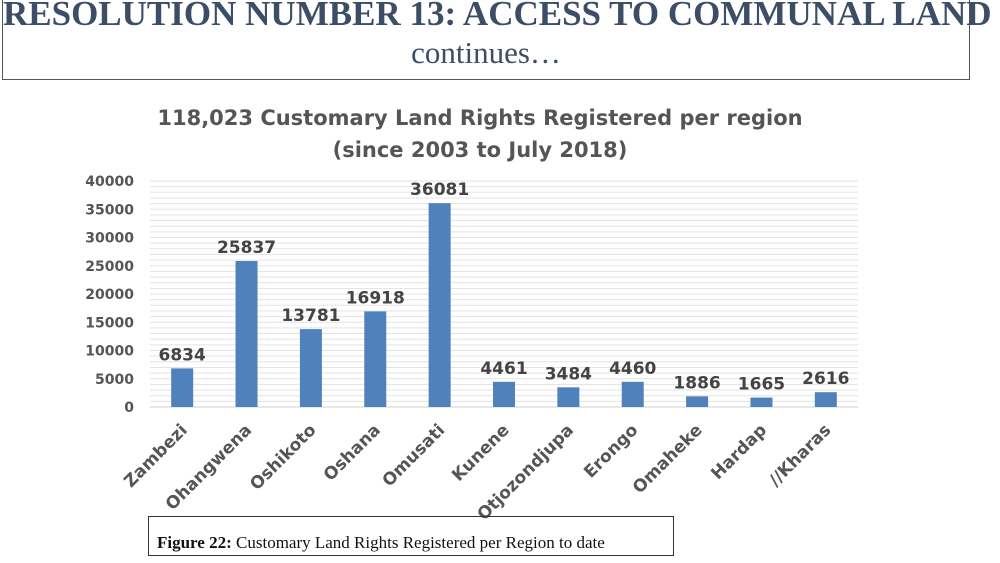 The height and width of the screenshot is (563, 1000). What do you see at coordinates (310, 316) in the screenshot?
I see `data-label: 13781` at bounding box center [310, 316].